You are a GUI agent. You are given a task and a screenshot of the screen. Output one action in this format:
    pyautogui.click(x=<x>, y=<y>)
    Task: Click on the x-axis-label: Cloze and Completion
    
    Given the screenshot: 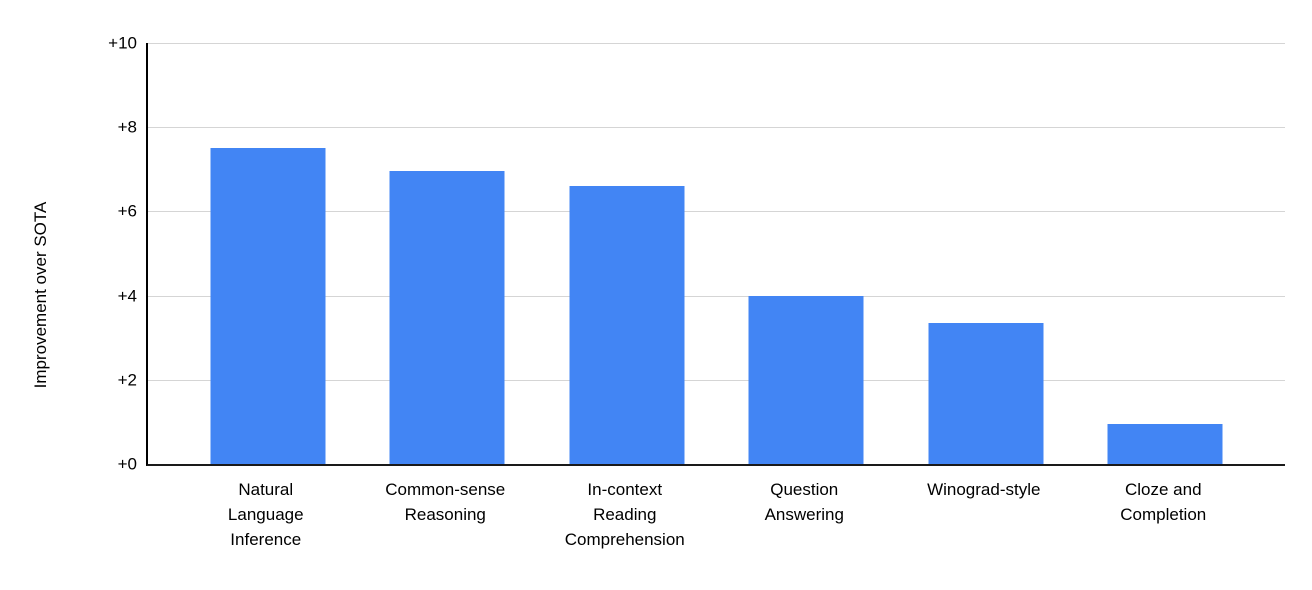 What is the action you would take?
    pyautogui.click(x=1163, y=502)
    